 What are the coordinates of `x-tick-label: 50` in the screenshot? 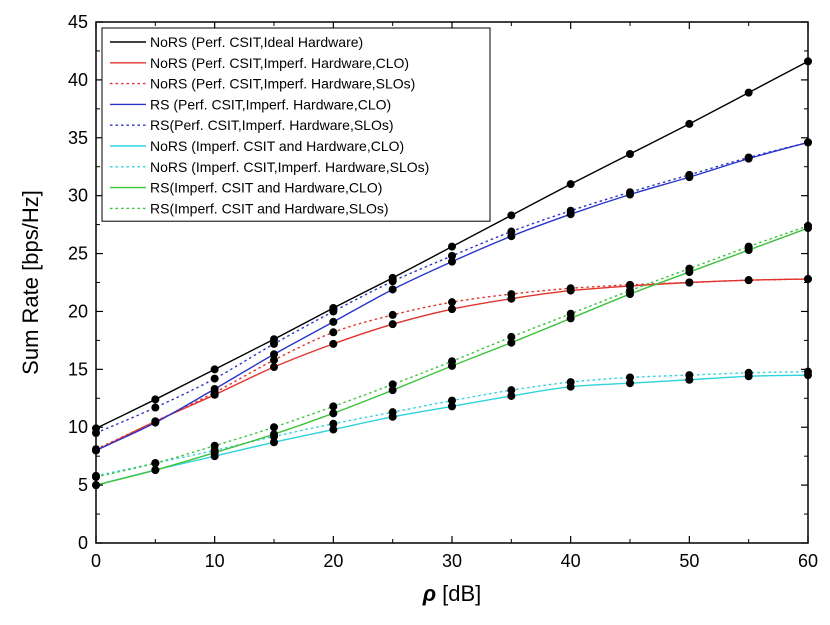 It's located at (689, 561).